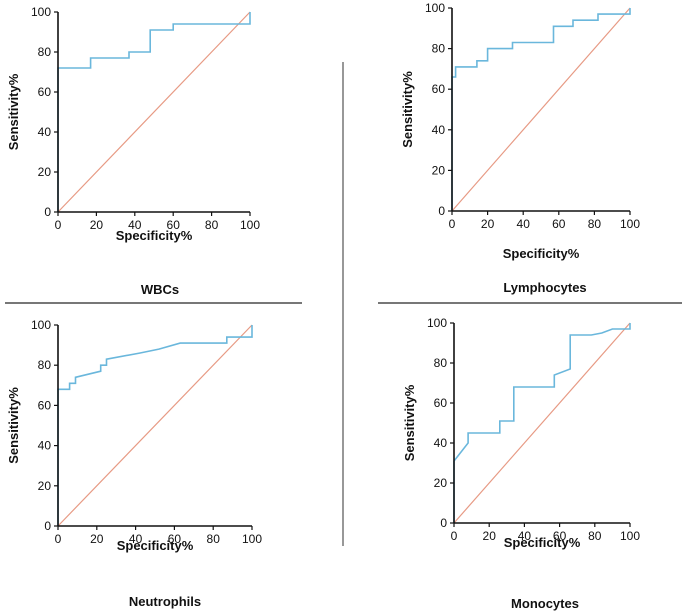  What do you see at coordinates (545, 603) in the screenshot?
I see `panel-title: Monocytes` at bounding box center [545, 603].